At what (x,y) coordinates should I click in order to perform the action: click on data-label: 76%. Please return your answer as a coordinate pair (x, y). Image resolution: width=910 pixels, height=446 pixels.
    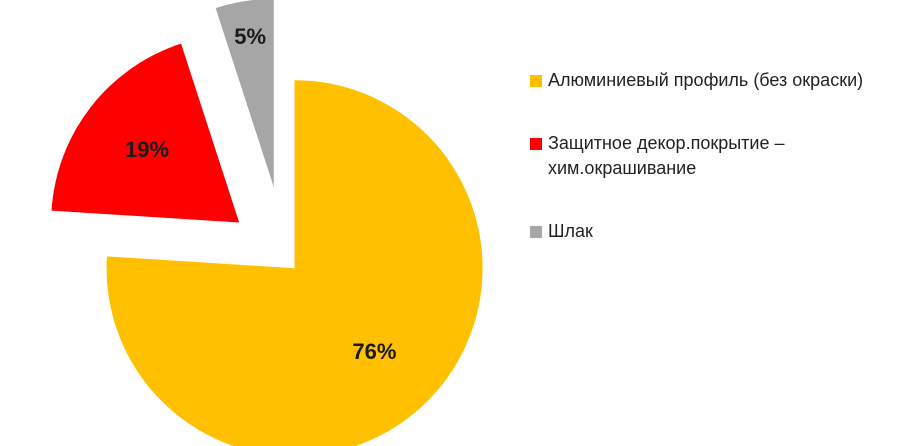
    Looking at the image, I should click on (374, 351).